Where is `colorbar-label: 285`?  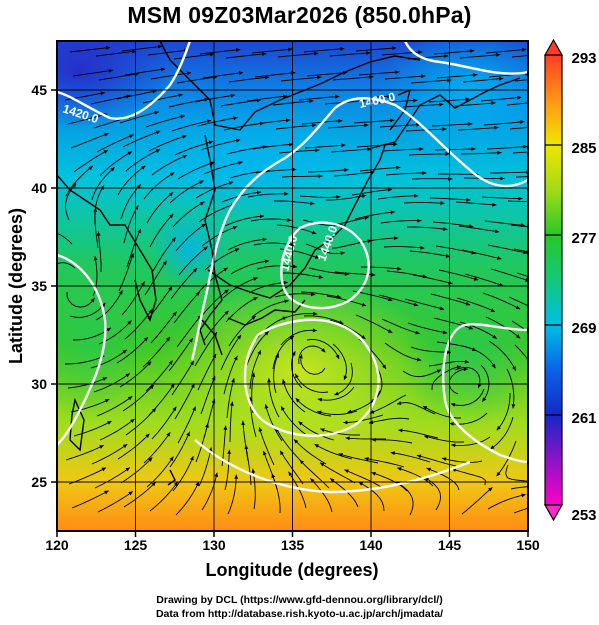 colorbar-label: 285 is located at coordinates (583, 148).